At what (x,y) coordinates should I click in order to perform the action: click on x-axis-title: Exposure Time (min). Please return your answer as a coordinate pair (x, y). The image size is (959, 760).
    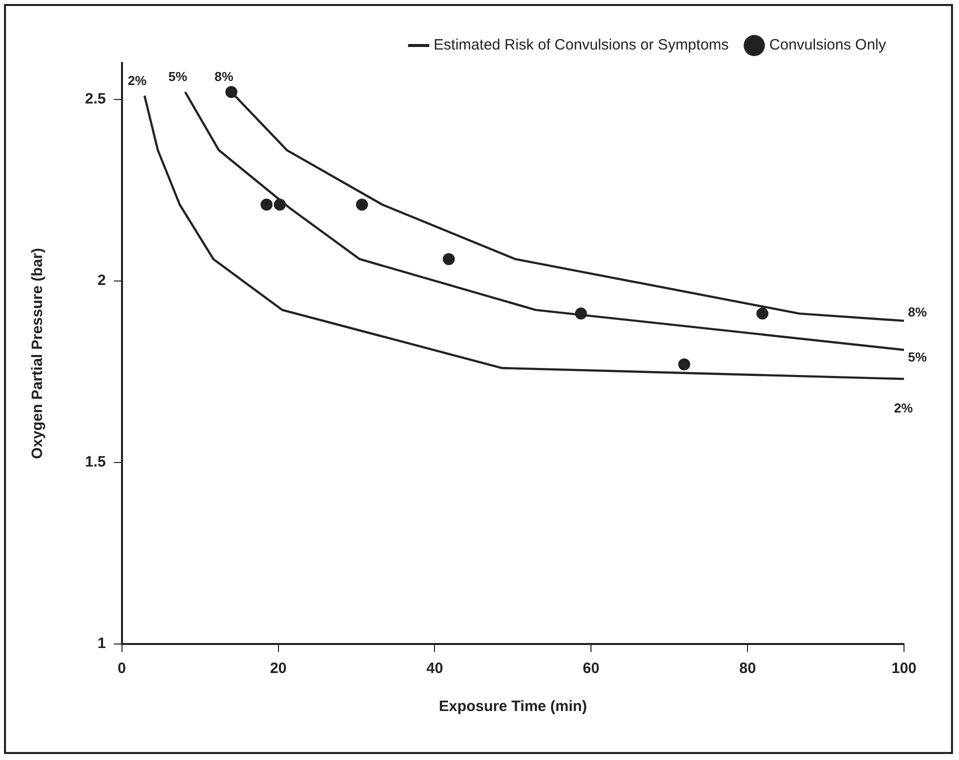
    Looking at the image, I should click on (512, 707).